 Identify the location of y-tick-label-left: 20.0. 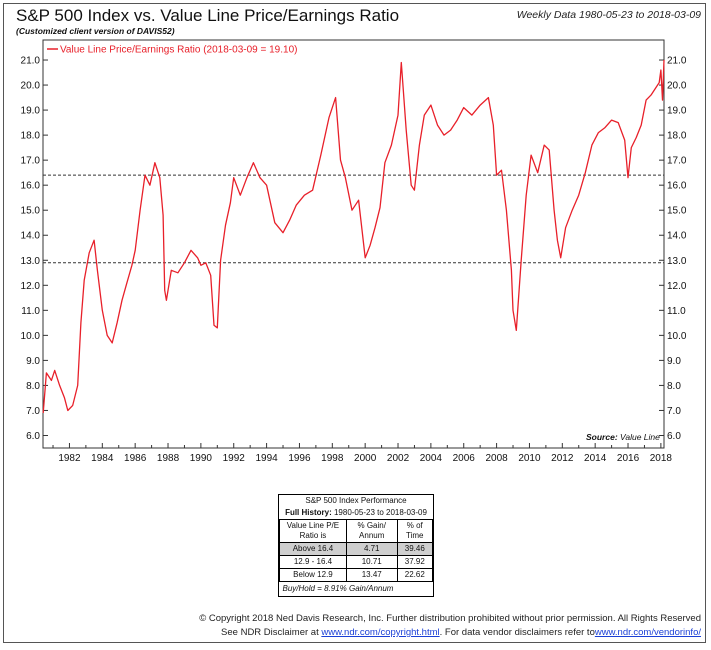
(31, 86).